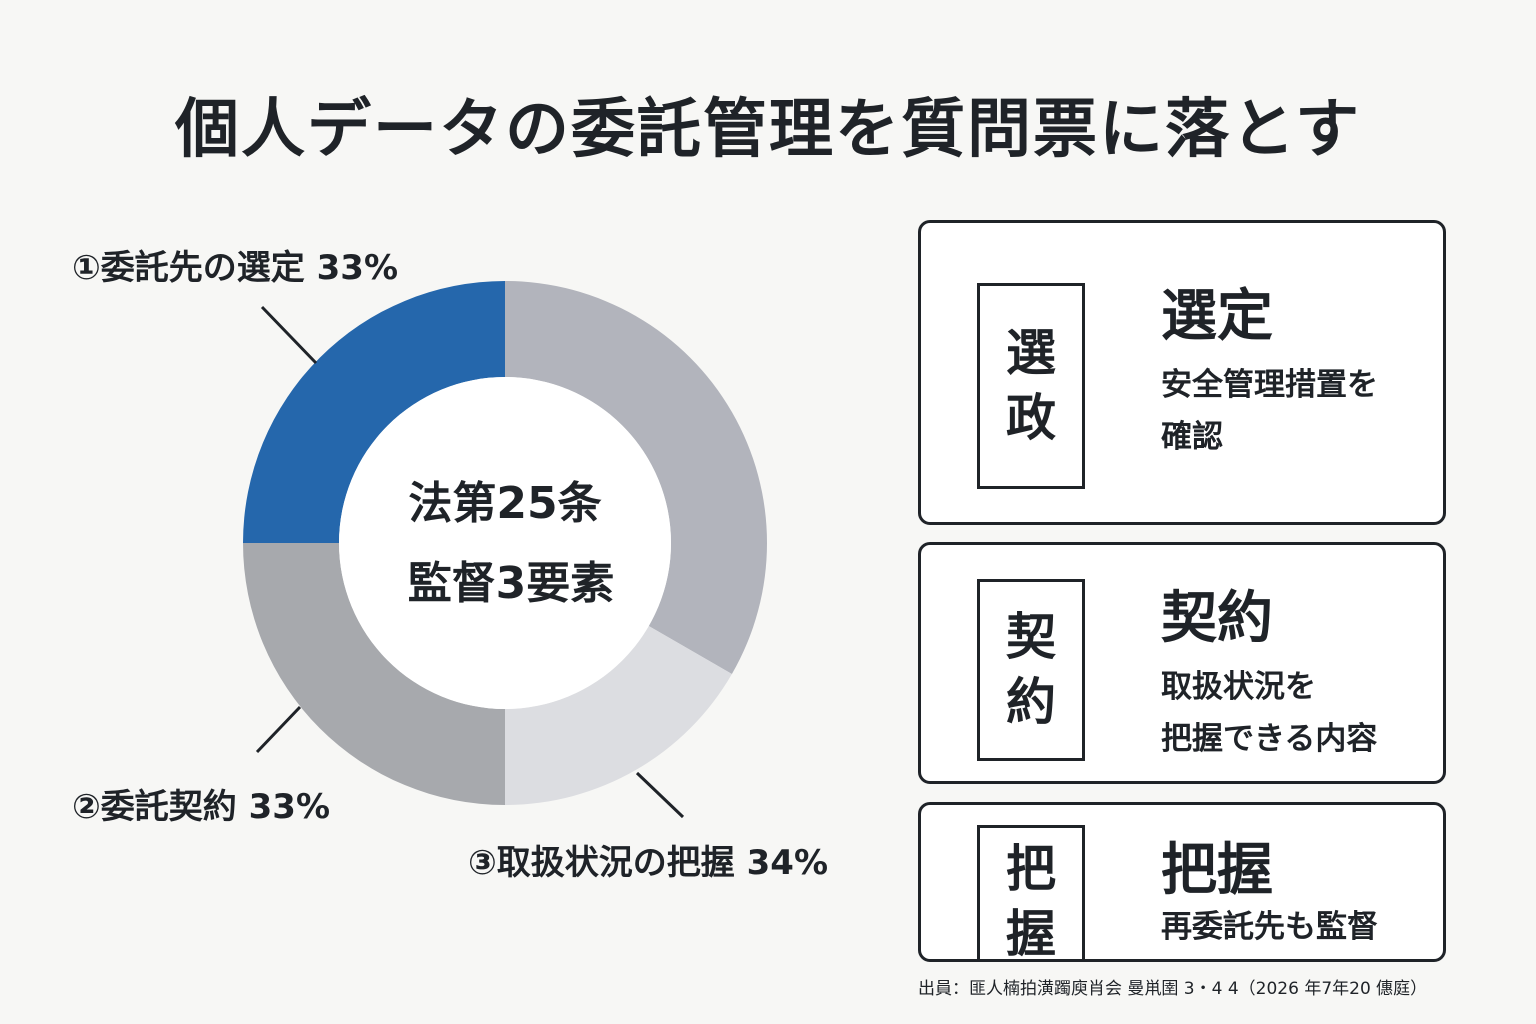  I want to click on card-body: 安全管理措置を 確認, so click(1301, 411).